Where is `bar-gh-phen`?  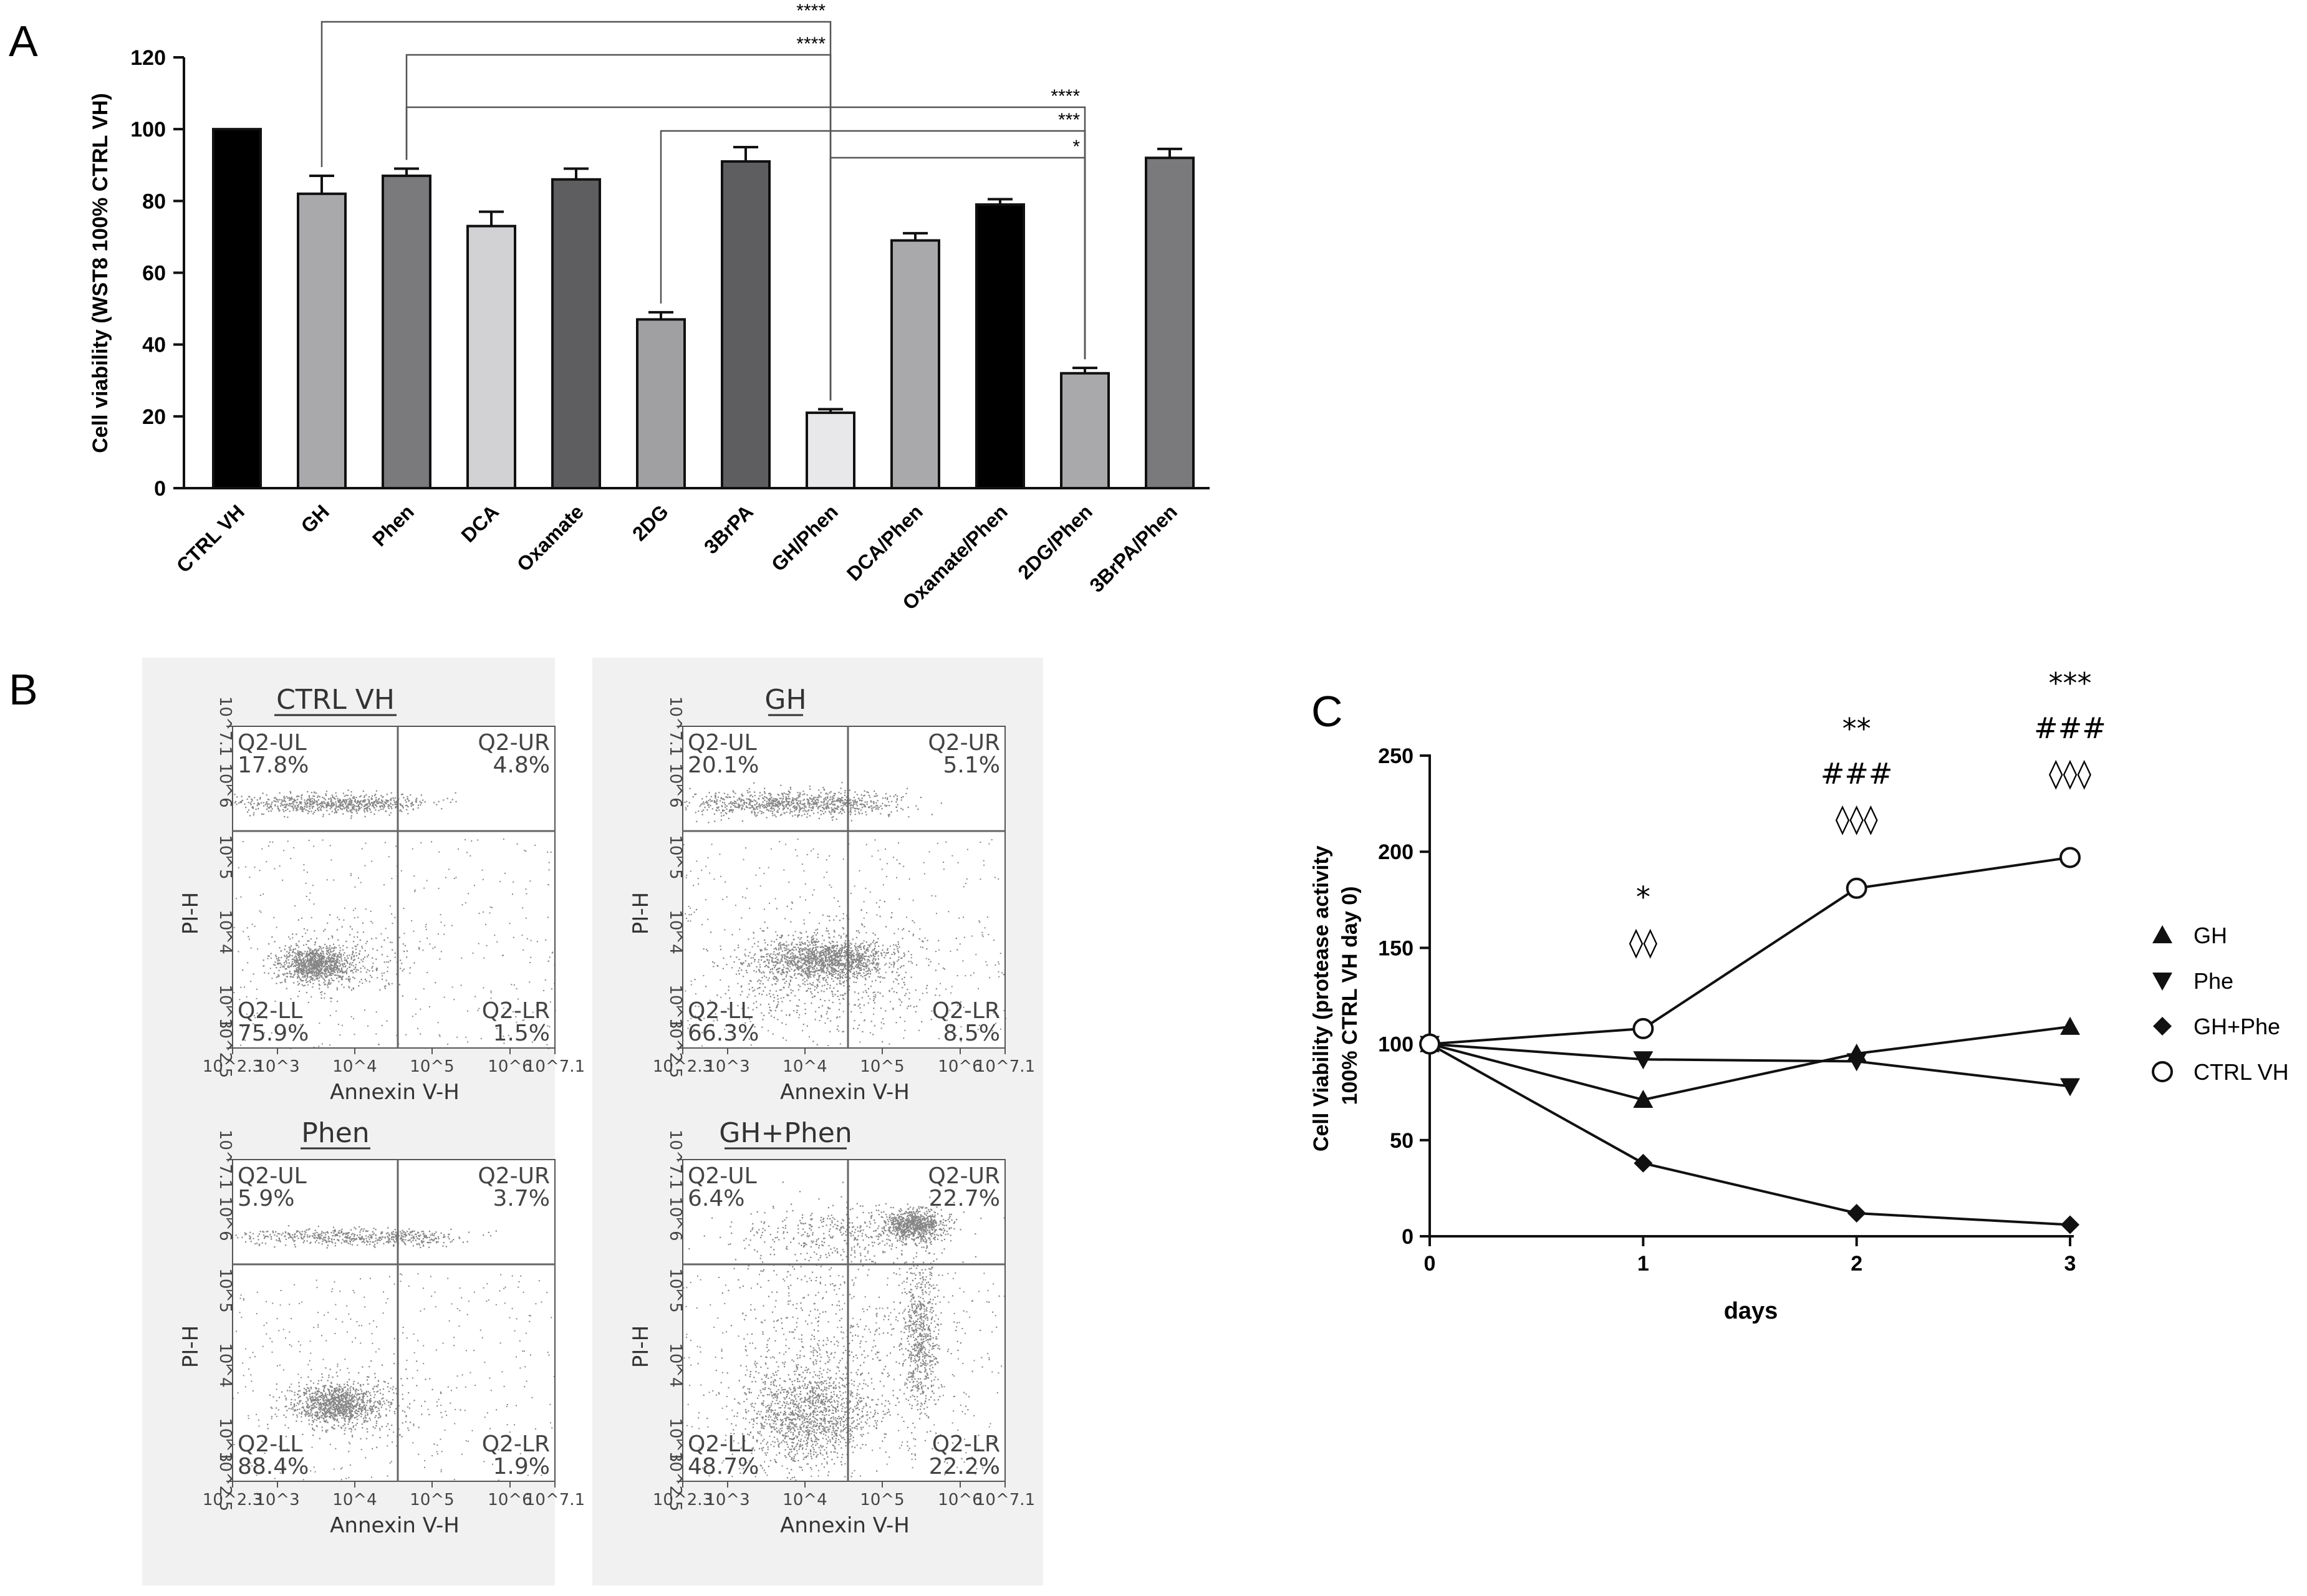
bar-gh-phen is located at coordinates (830, 450).